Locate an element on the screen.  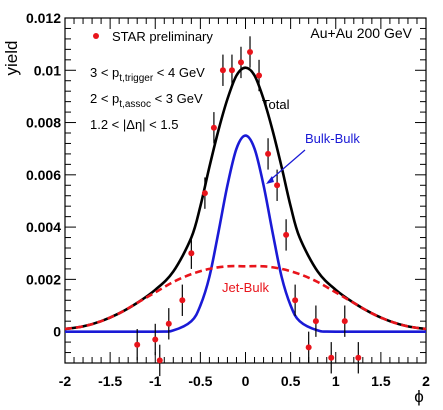
x-tick-label: 1.5 is located at coordinates (381, 381).